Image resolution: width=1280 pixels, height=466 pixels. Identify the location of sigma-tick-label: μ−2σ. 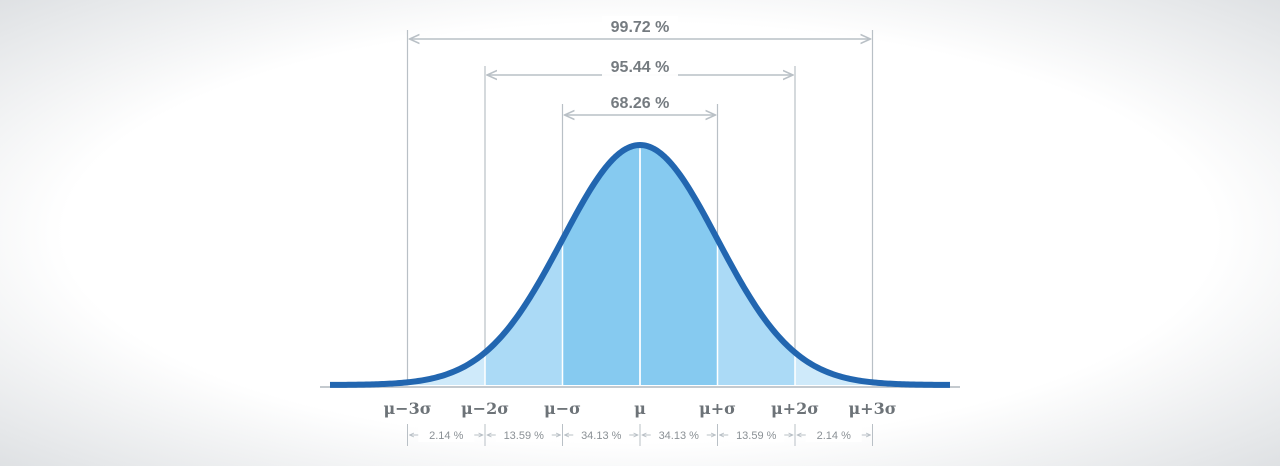
(485, 408).